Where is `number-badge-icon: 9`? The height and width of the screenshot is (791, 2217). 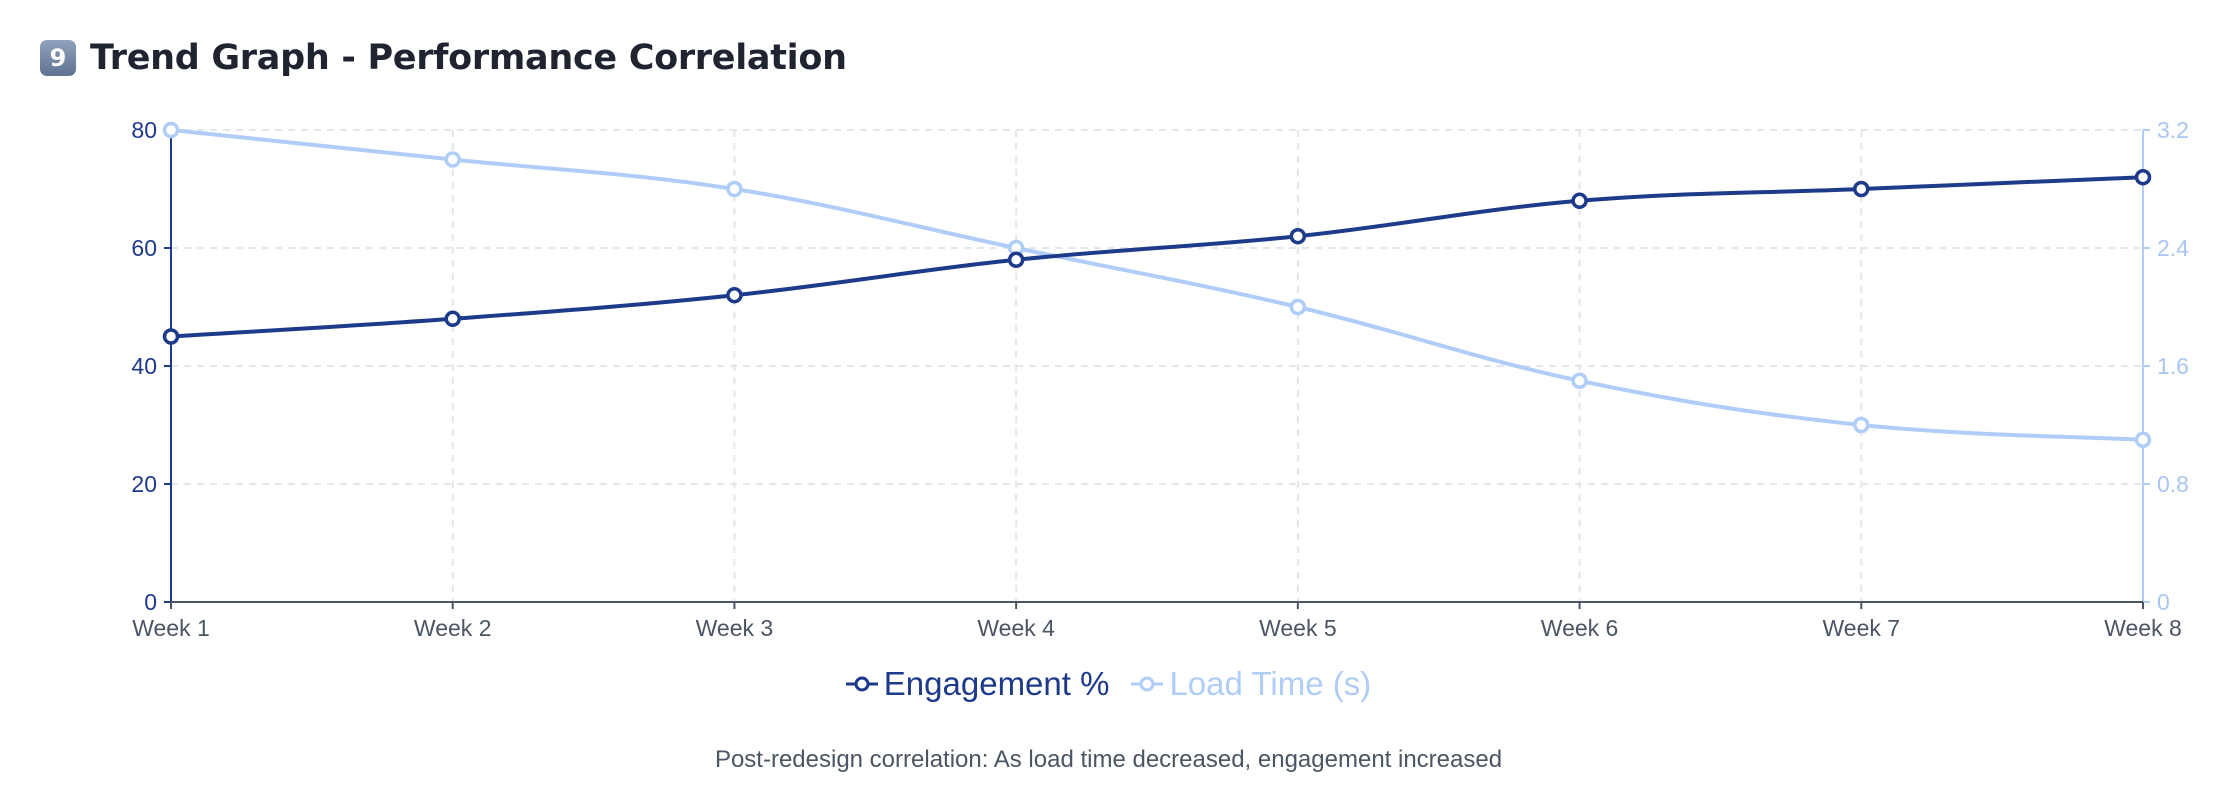
number-badge-icon: 9 is located at coordinates (58, 58).